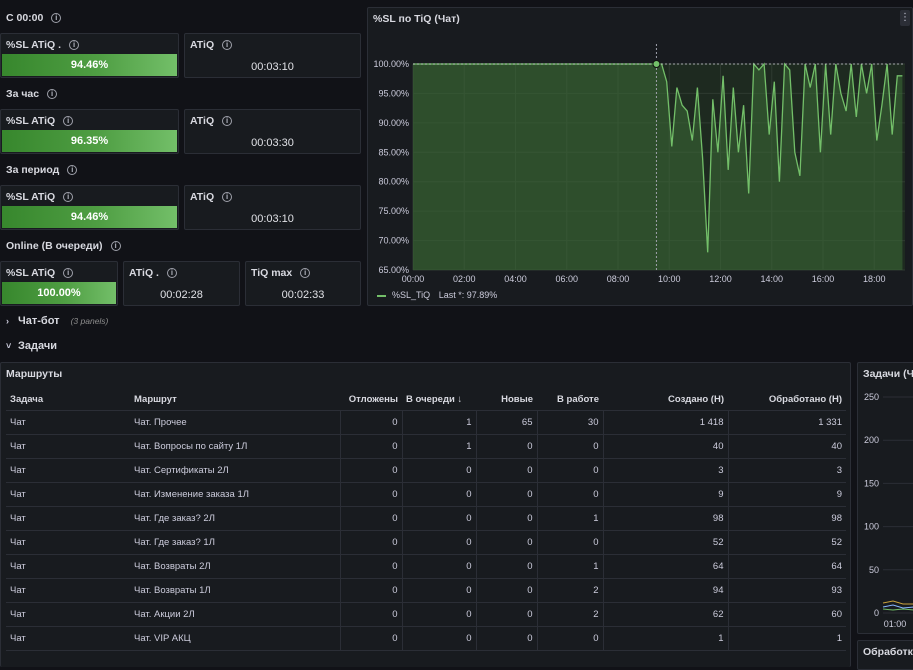  What do you see at coordinates (506, 400) in the screenshot?
I see `column-header: Новые` at bounding box center [506, 400].